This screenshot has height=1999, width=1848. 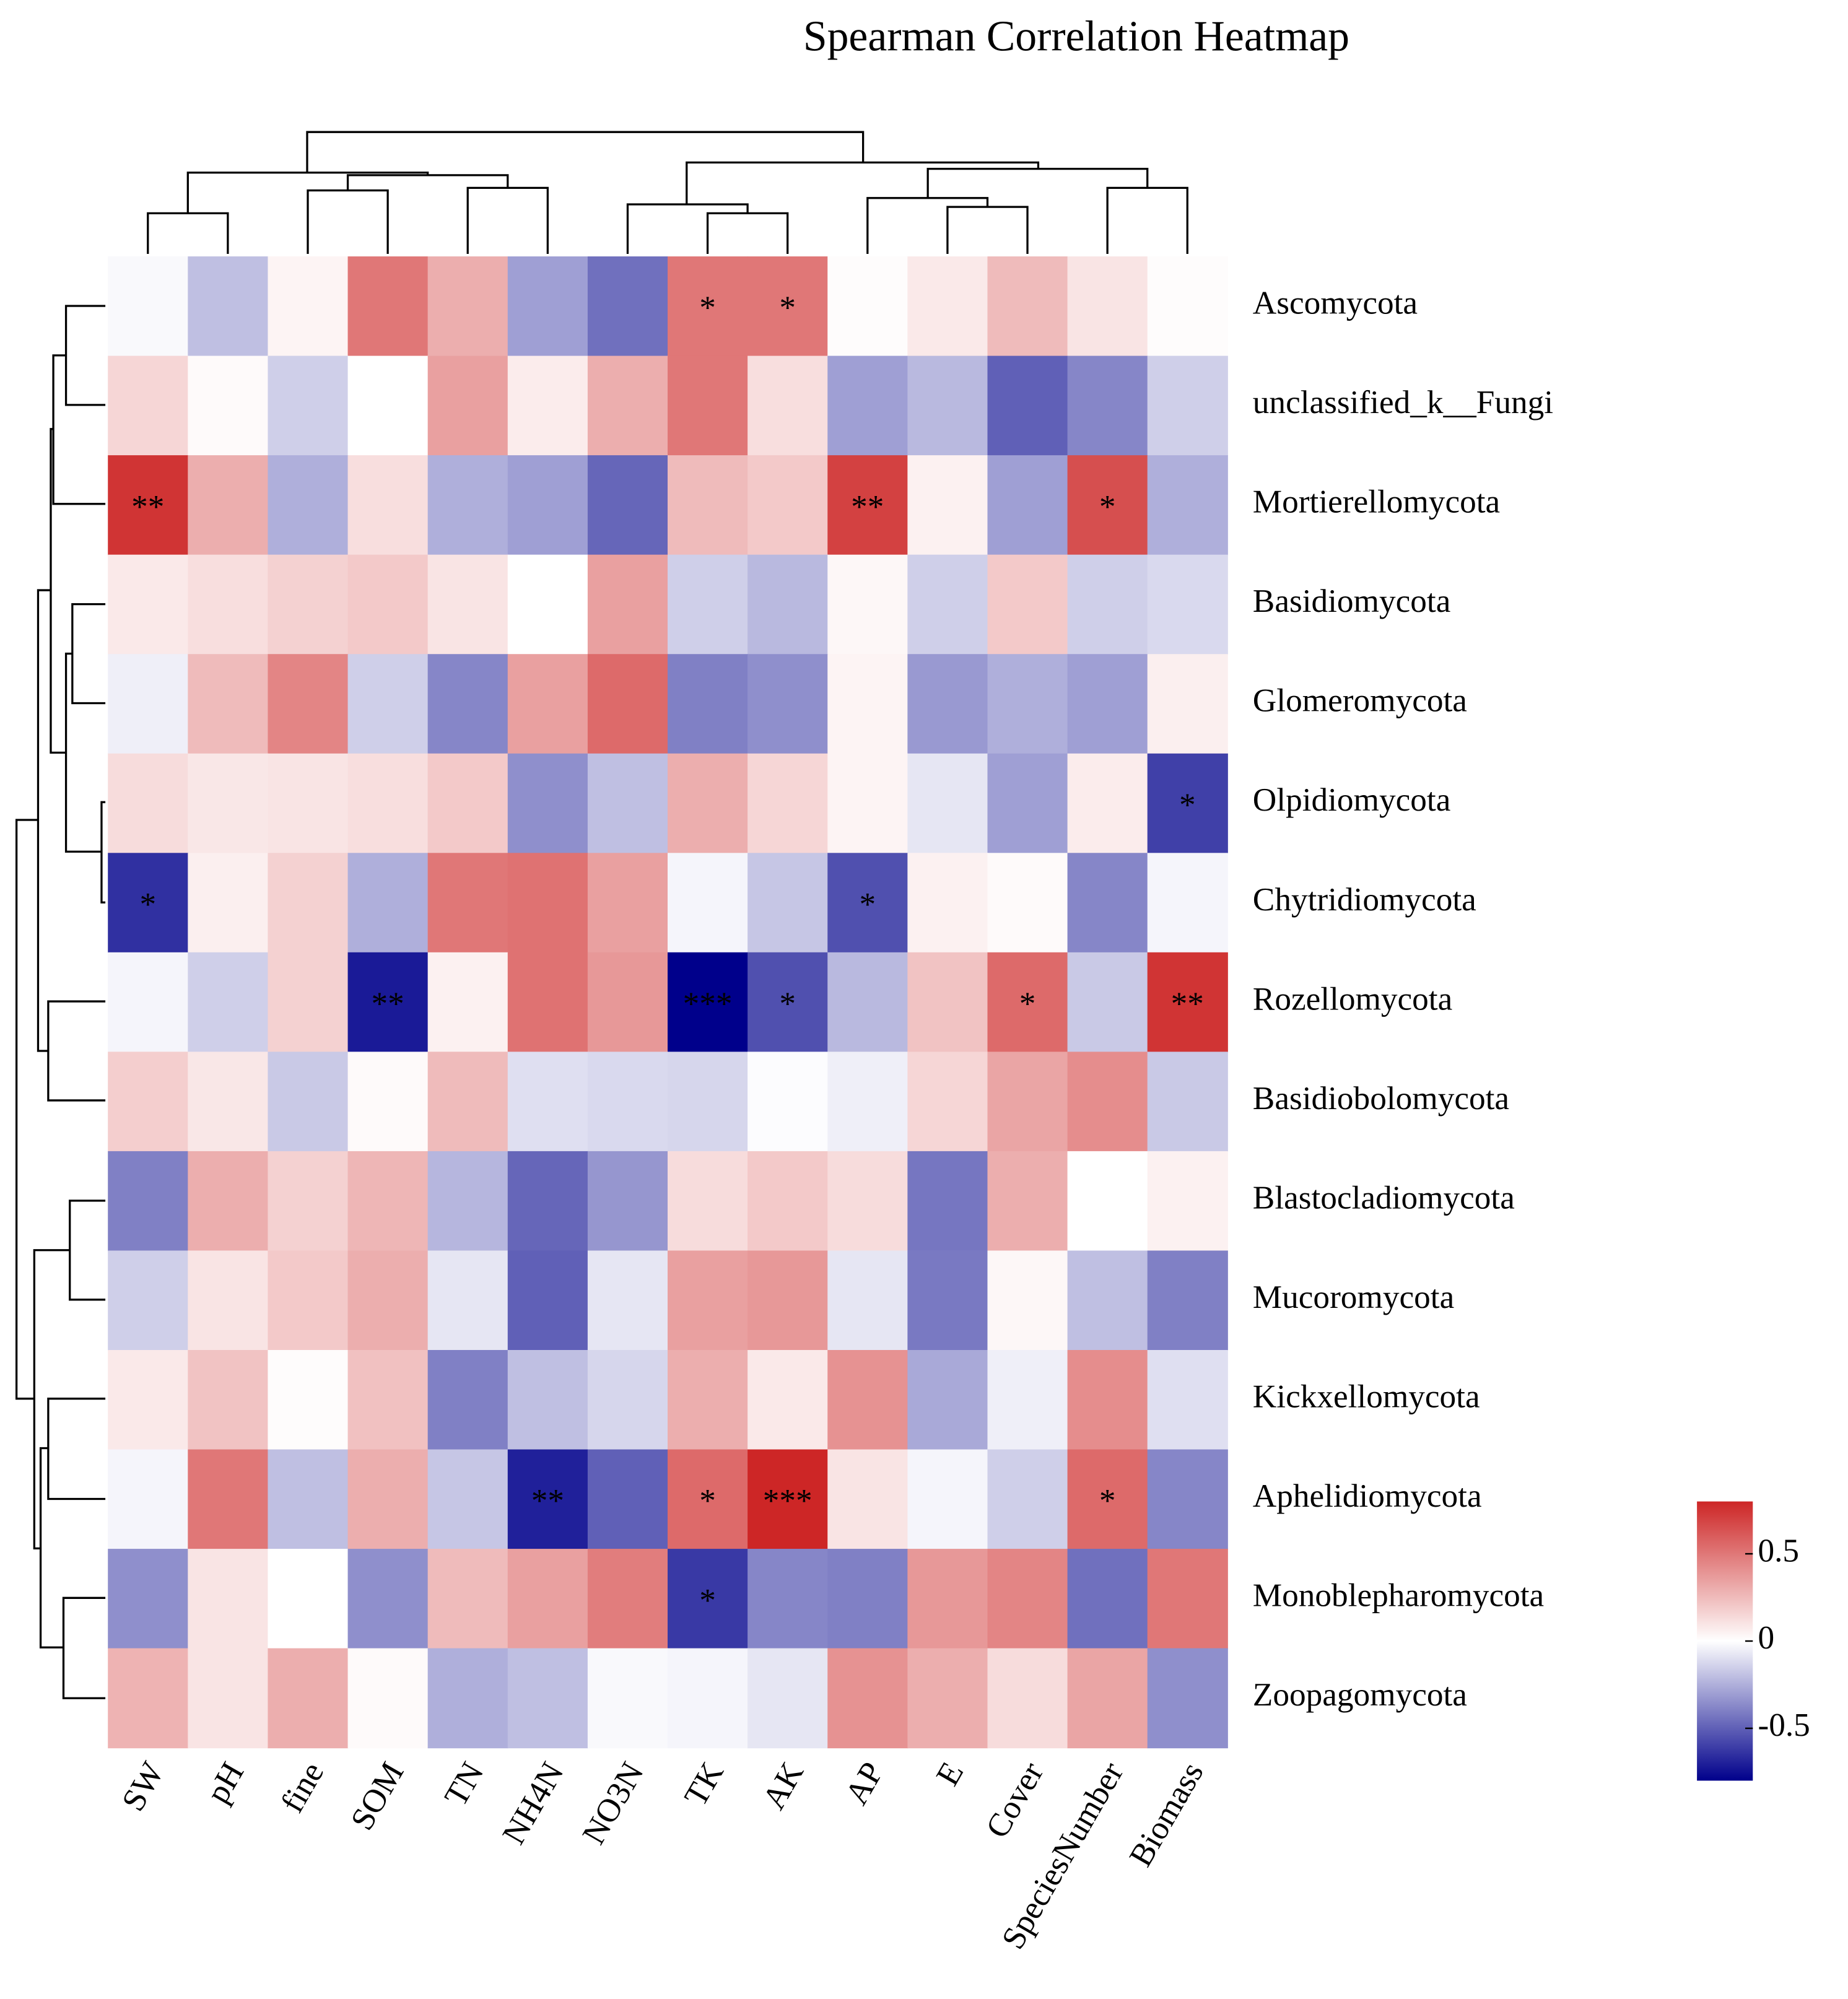 What do you see at coordinates (1353, 1297) in the screenshot?
I see `row-label: Mucoromycota` at bounding box center [1353, 1297].